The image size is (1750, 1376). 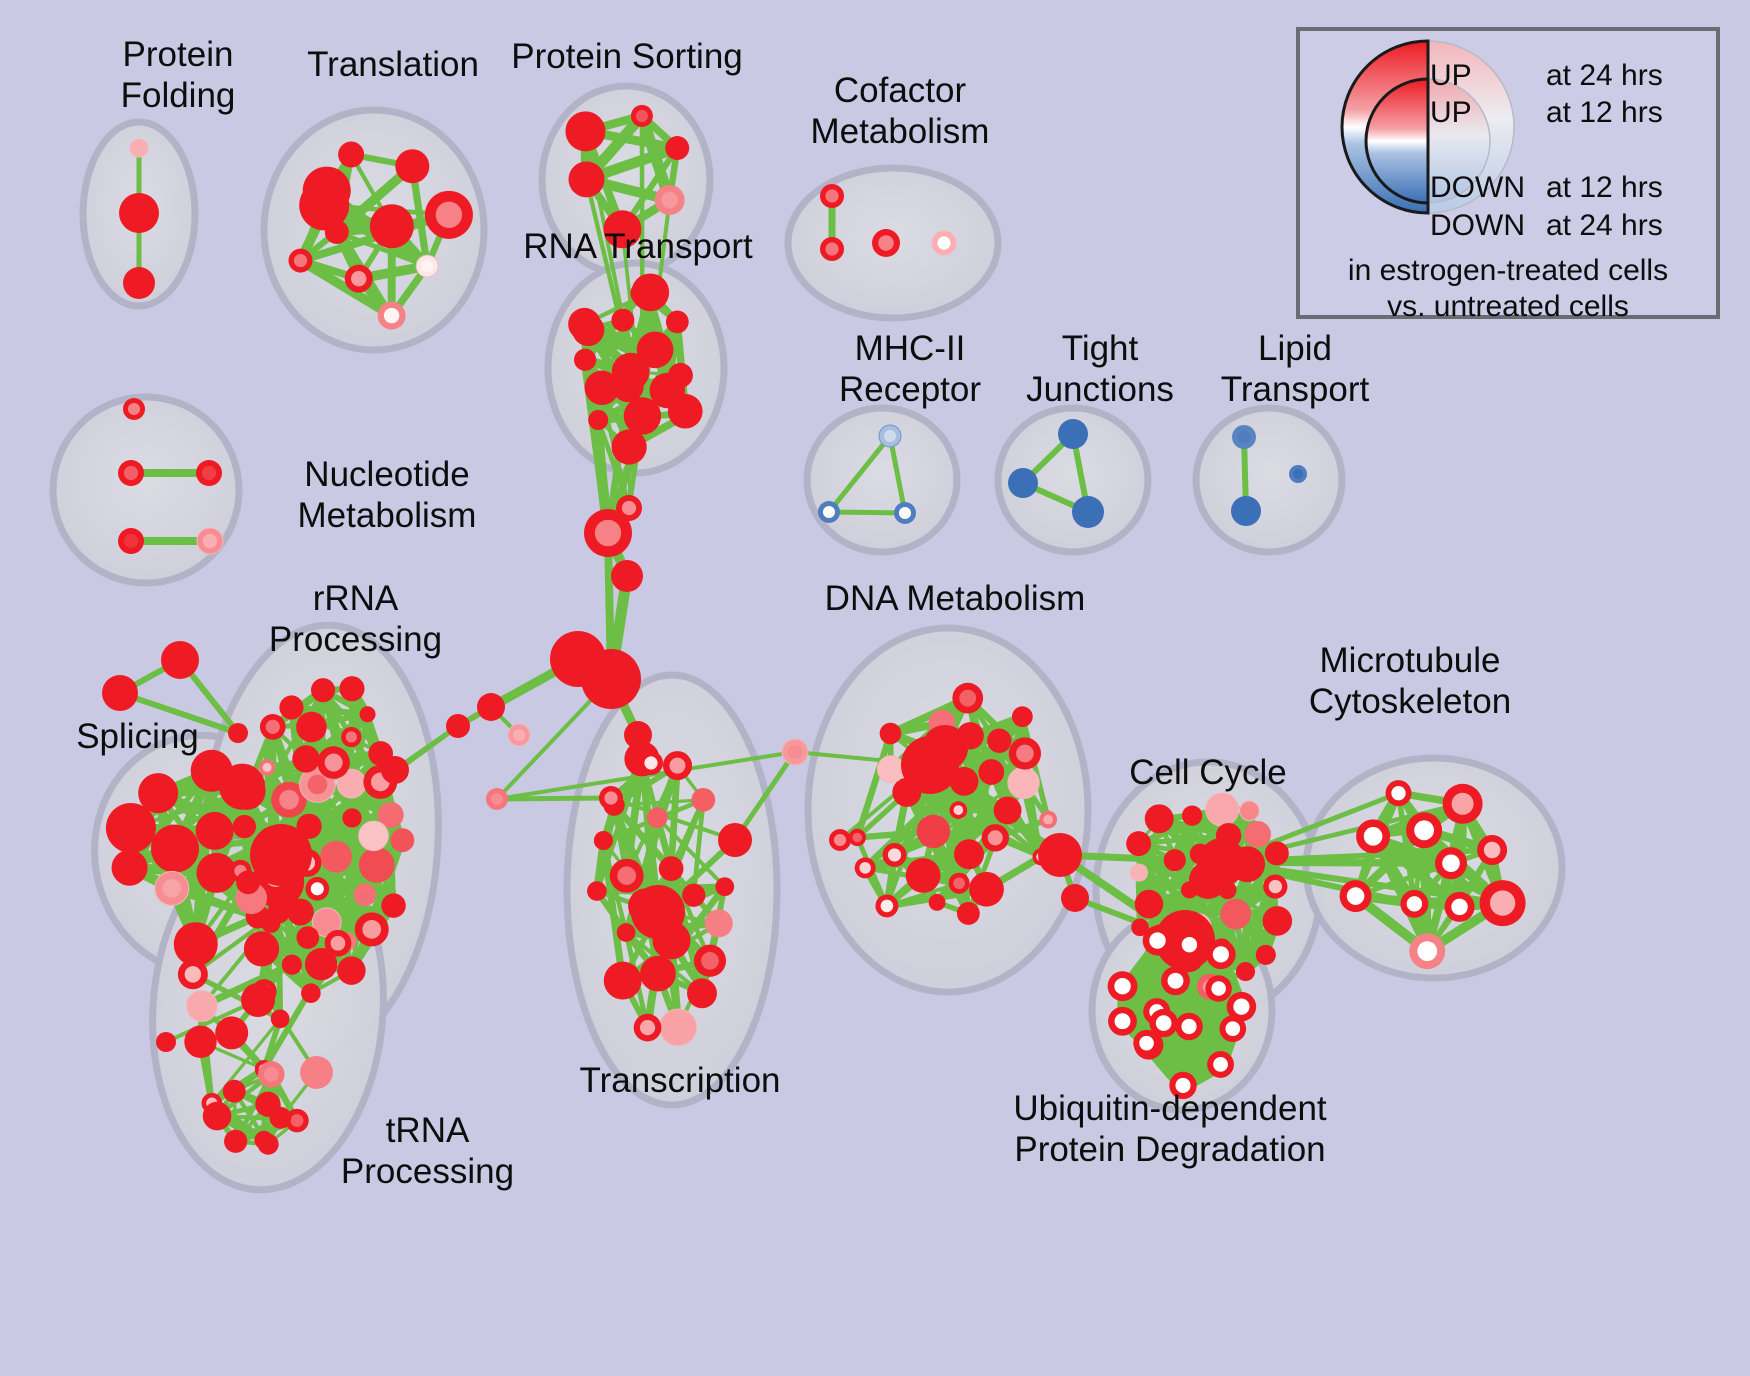 I want to click on legend-ring-diagram, so click(x=1427, y=127).